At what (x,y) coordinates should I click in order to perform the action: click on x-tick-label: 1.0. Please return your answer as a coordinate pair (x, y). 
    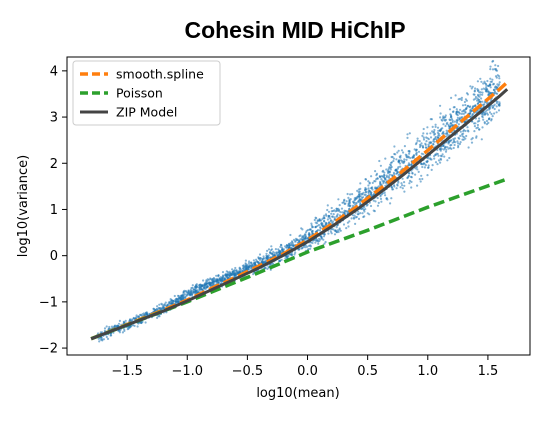
    Looking at the image, I should click on (427, 371).